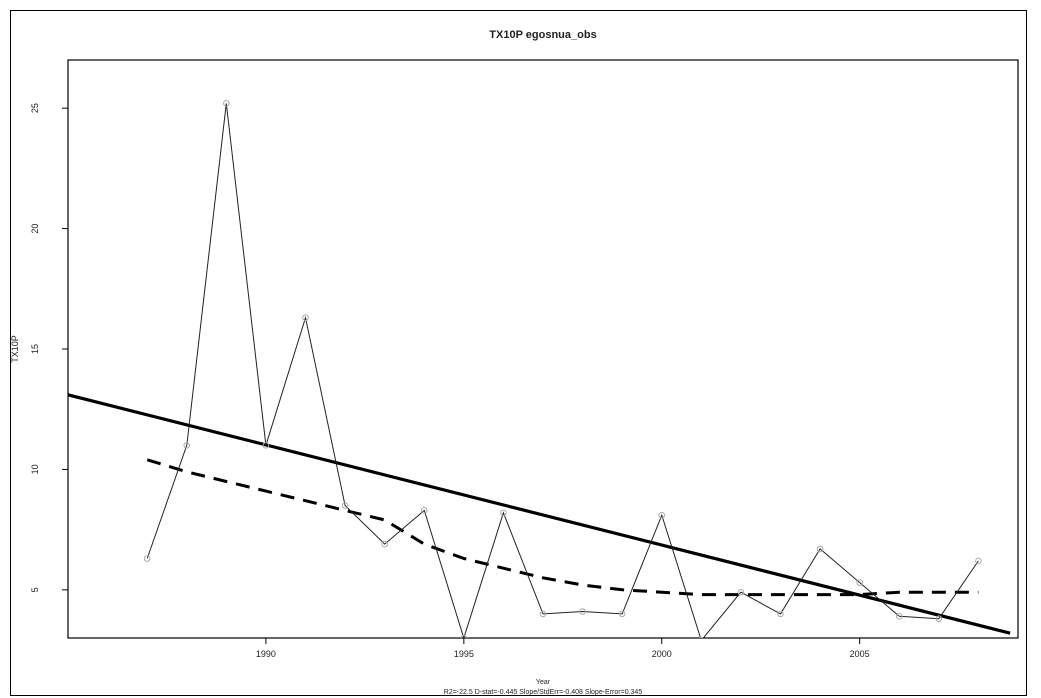 This screenshot has height=698, width=1041. Describe the element at coordinates (35, 349) in the screenshot. I see `y-tick-label: 15` at that location.